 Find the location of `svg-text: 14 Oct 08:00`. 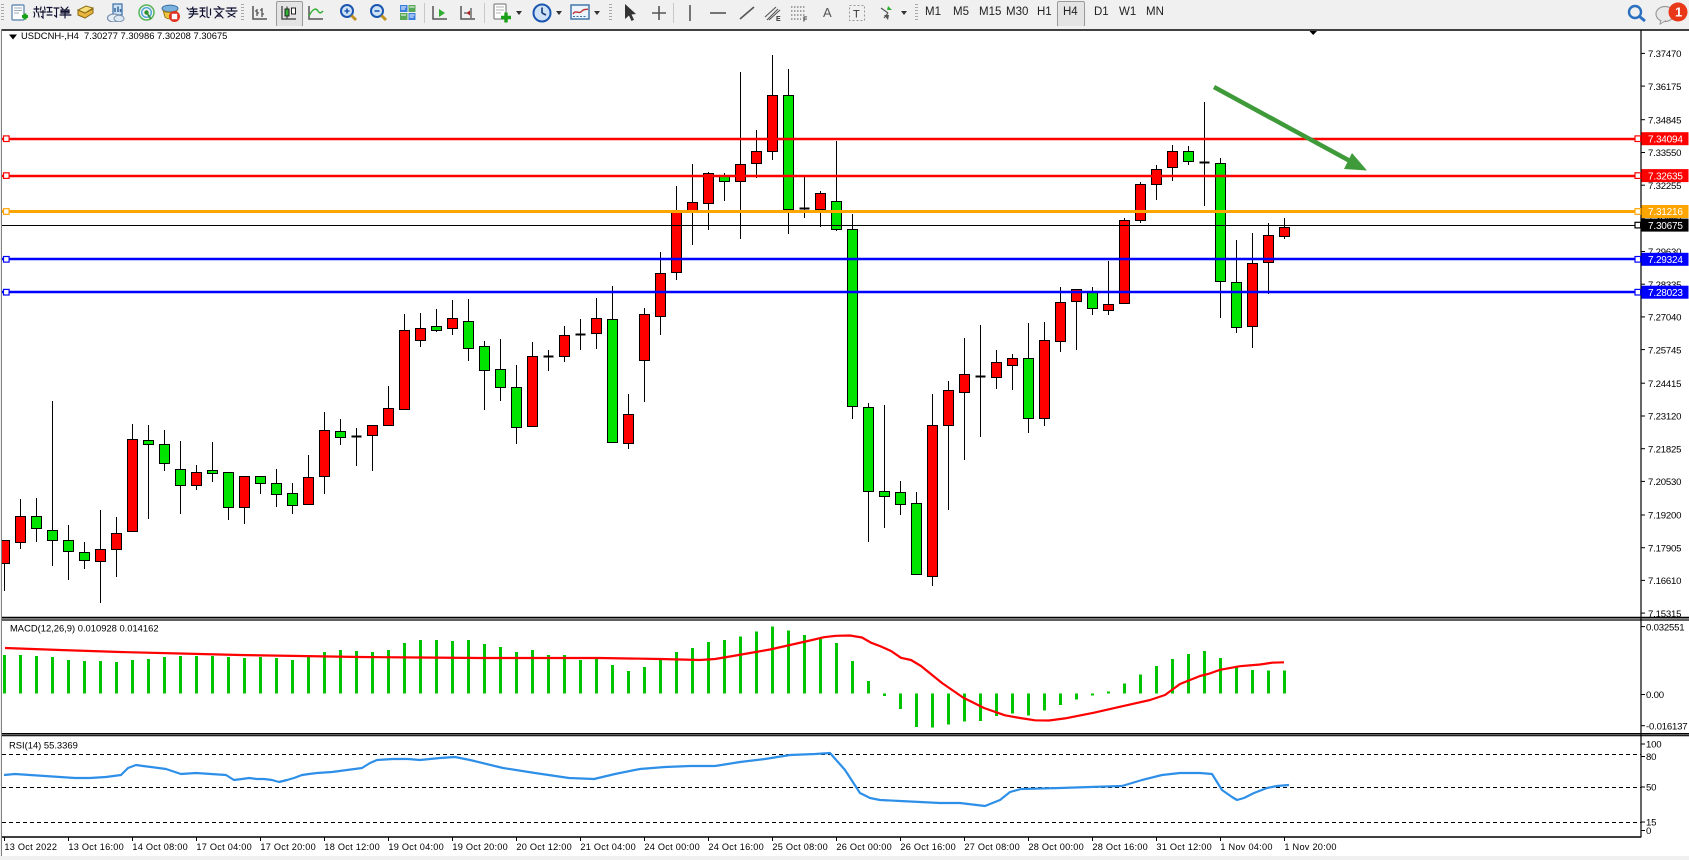

svg-text: 14 Oct 08:00 is located at coordinates (160, 847).